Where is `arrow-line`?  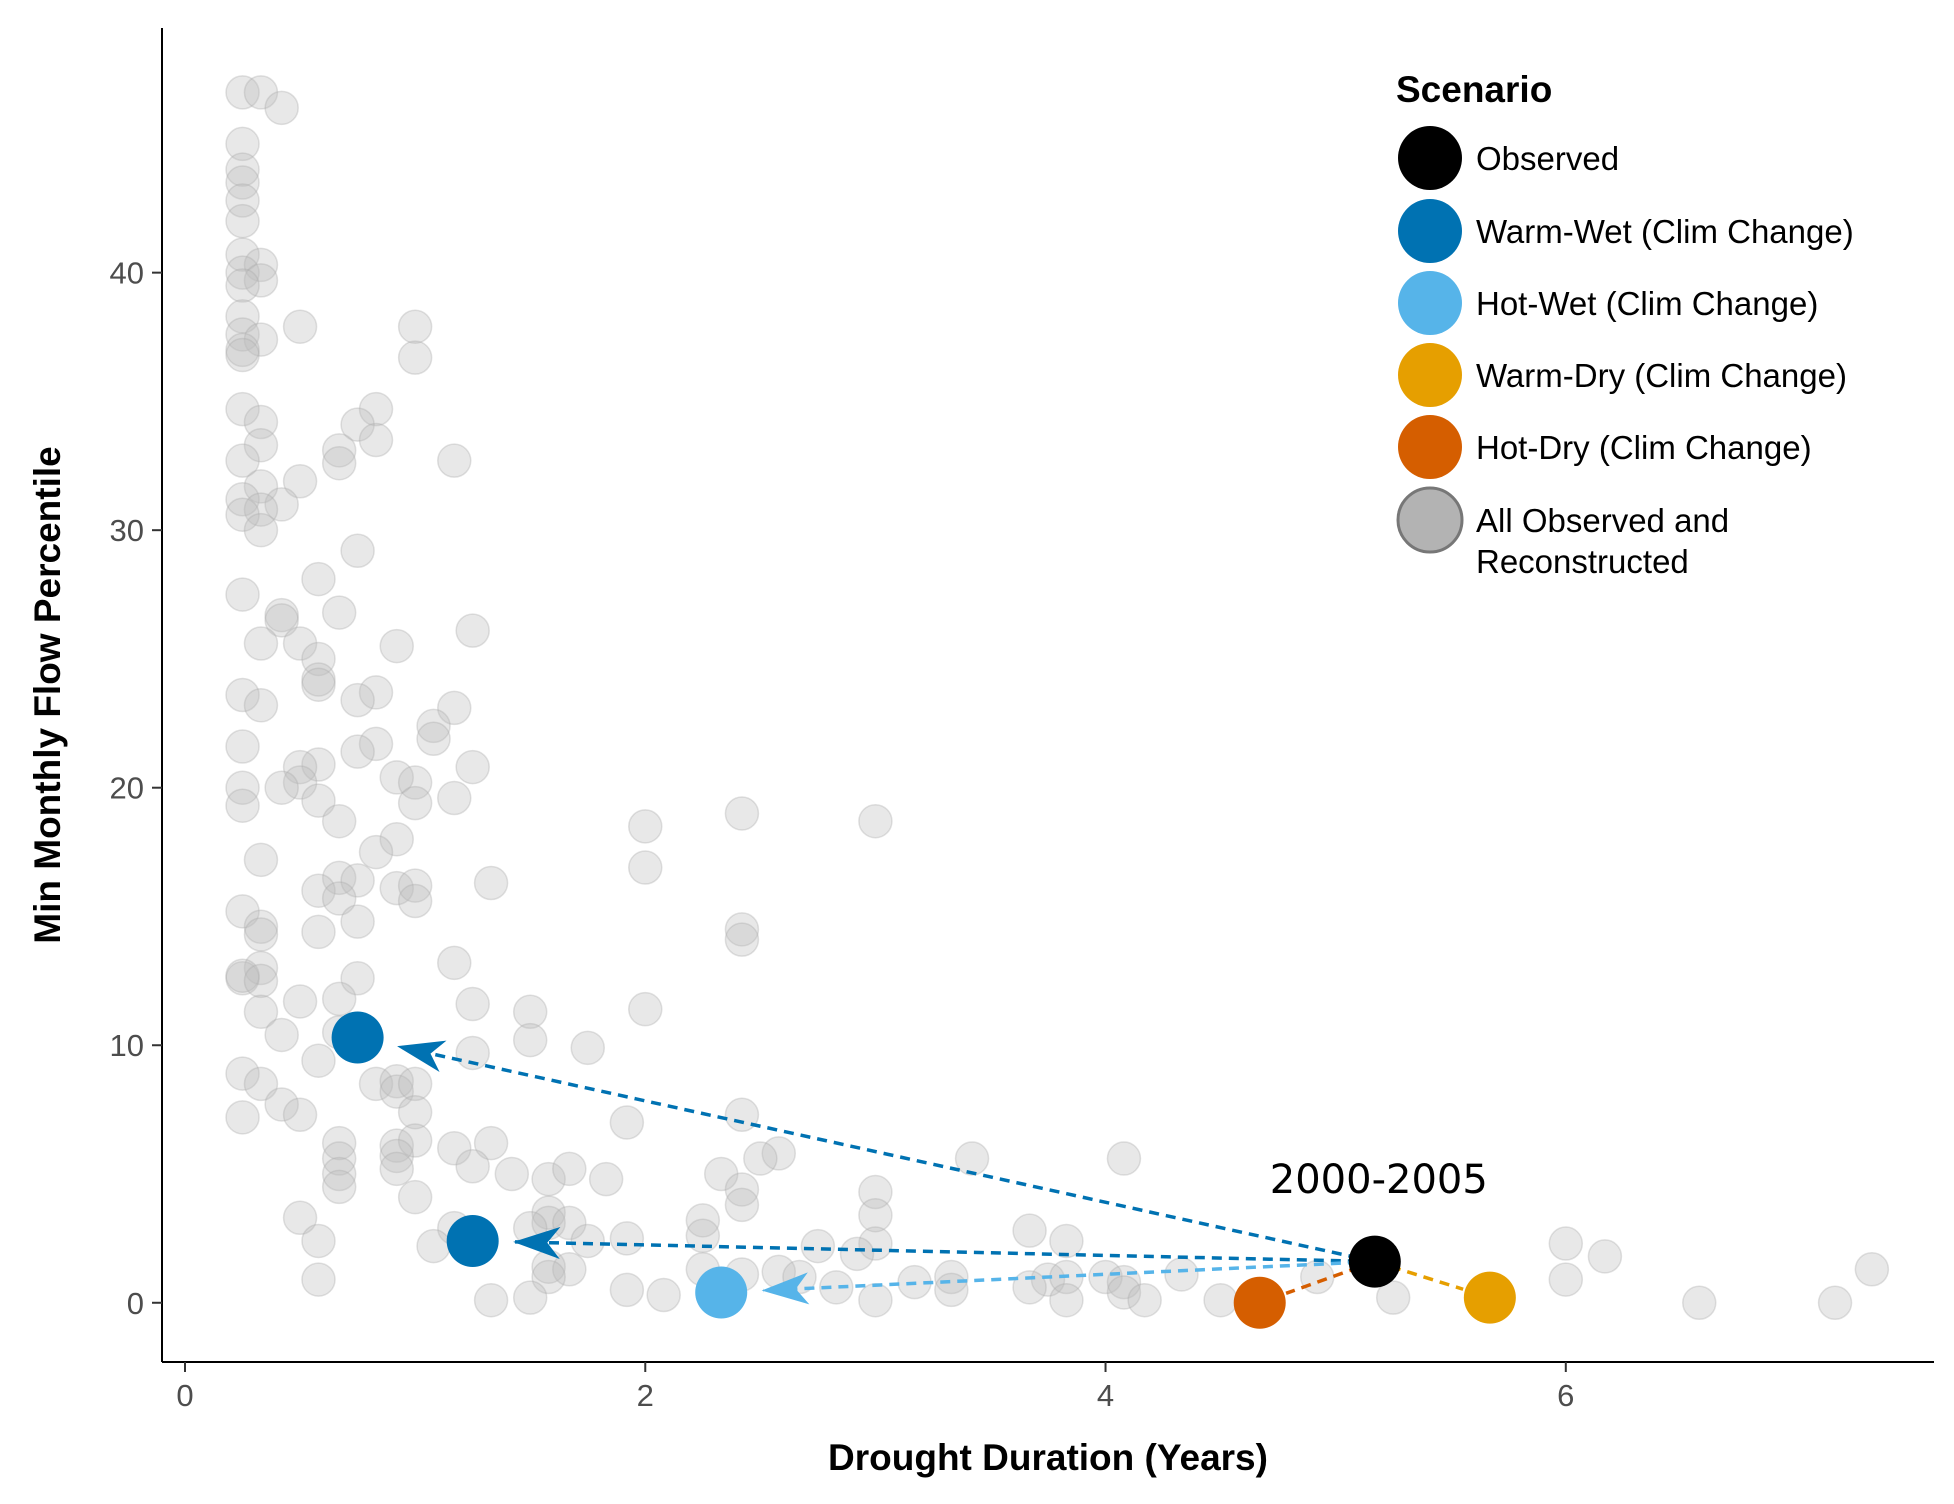
arrow-line is located at coordinates (944, 1252).